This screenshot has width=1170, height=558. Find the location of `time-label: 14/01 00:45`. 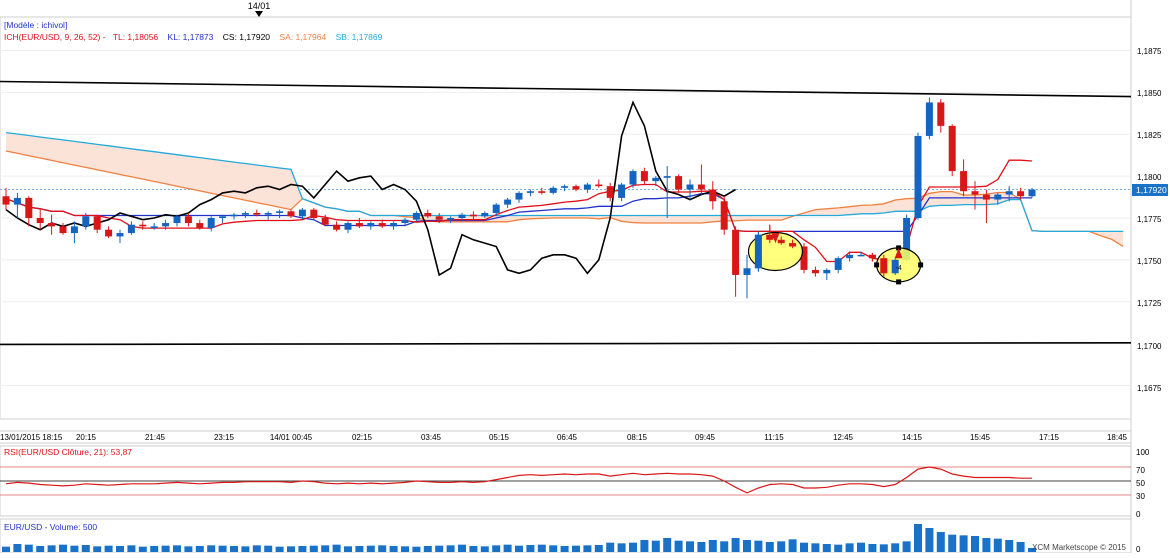

time-label: 14/01 00:45 is located at coordinates (291, 437).